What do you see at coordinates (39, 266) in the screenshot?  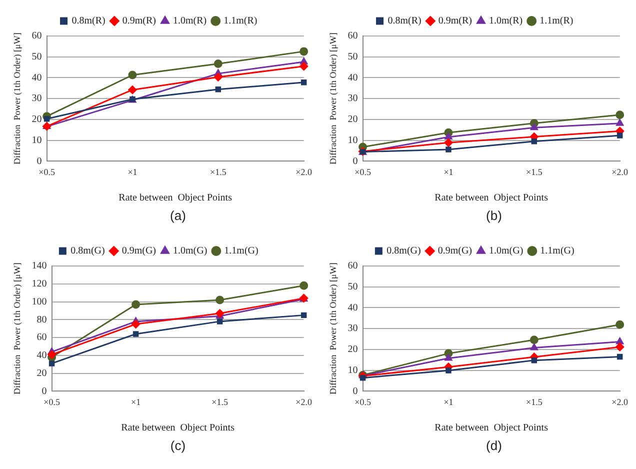 I see `y-tick-label: 140` at bounding box center [39, 266].